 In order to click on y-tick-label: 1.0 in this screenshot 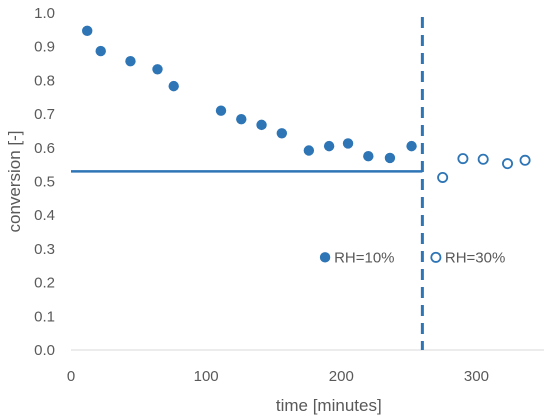, I will do `click(44, 13)`.